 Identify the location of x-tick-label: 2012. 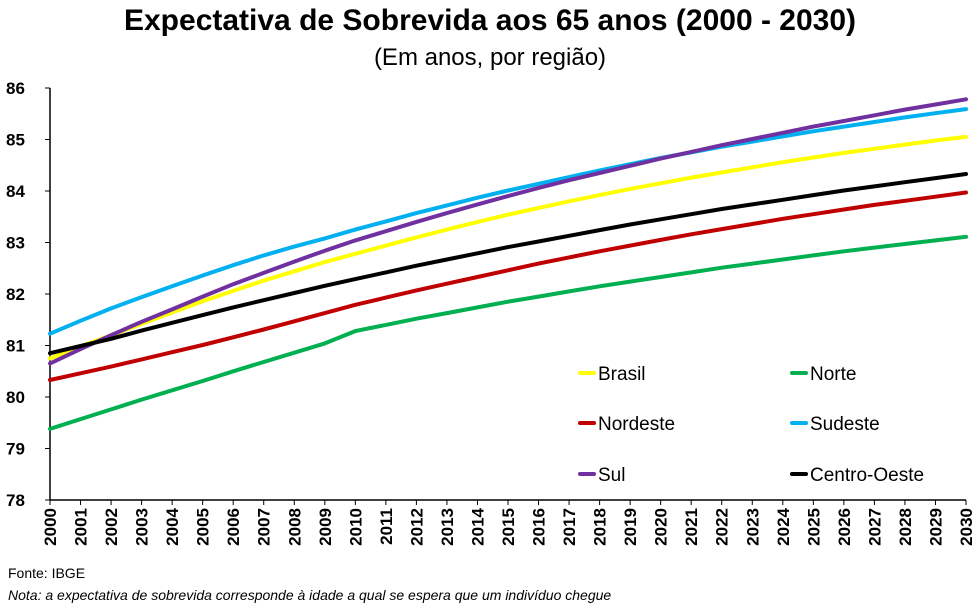
(416, 527).